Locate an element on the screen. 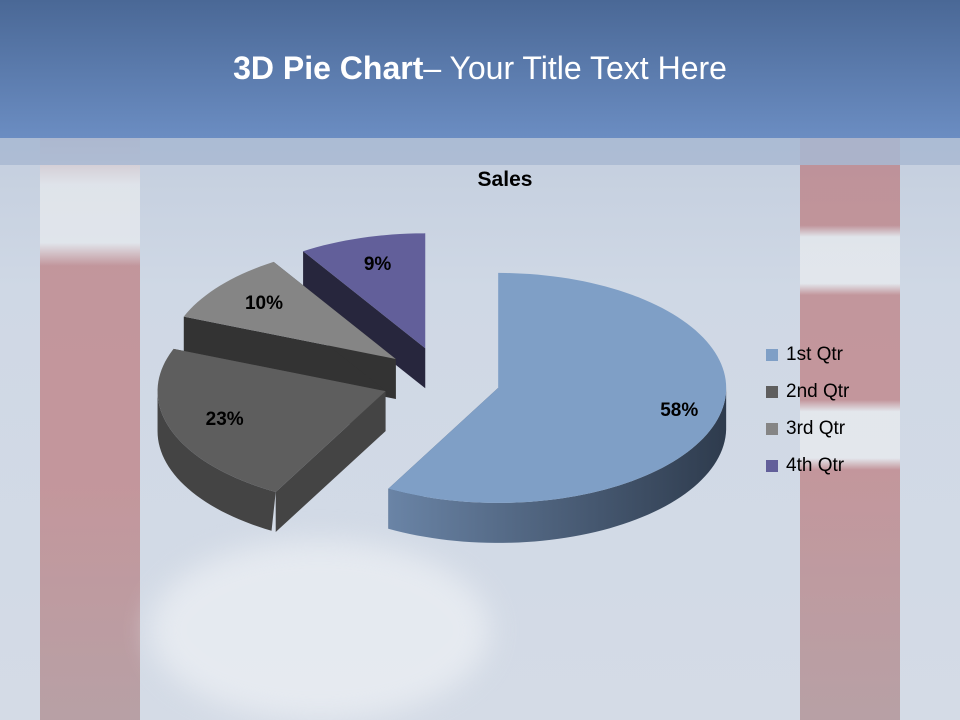 The height and width of the screenshot is (720, 960). legend-item: 1st Qtr is located at coordinates (807, 354).